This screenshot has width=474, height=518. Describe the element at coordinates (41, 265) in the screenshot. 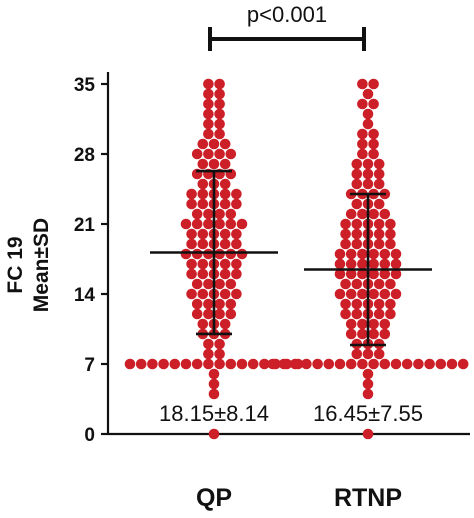

I see `y-axis-title-line2: Mean±SD` at that location.